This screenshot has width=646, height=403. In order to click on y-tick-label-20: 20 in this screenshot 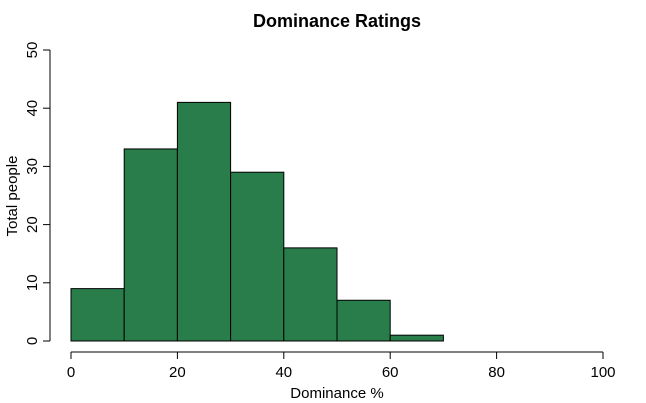, I will do `click(32, 224)`.